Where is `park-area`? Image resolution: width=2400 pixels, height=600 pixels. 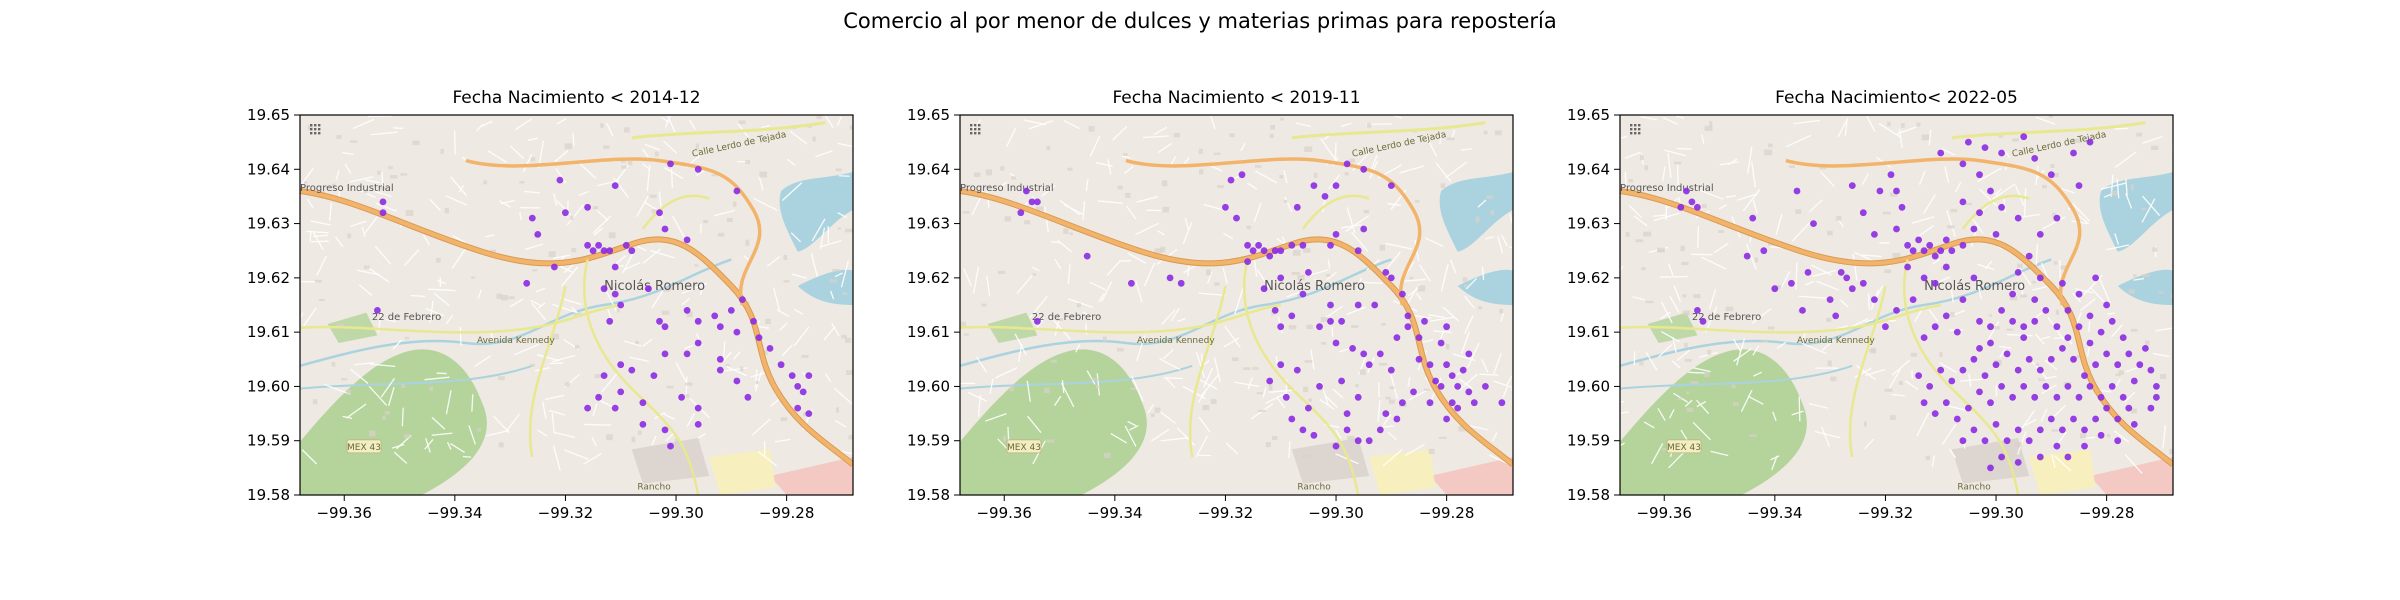
park-area is located at coordinates (393, 422).